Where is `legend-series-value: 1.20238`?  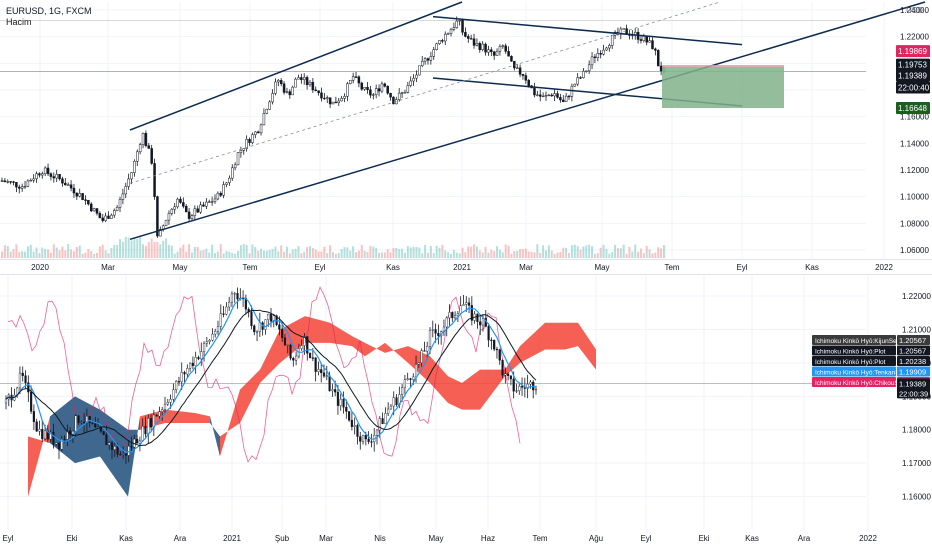
legend-series-value: 1.20238 is located at coordinates (912, 361).